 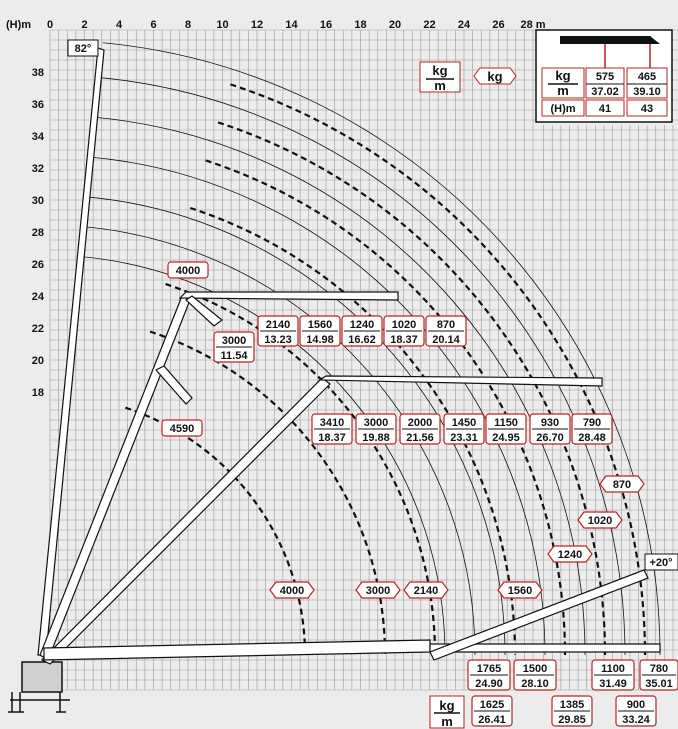 I want to click on reach-value: 24.90, so click(x=489, y=684).